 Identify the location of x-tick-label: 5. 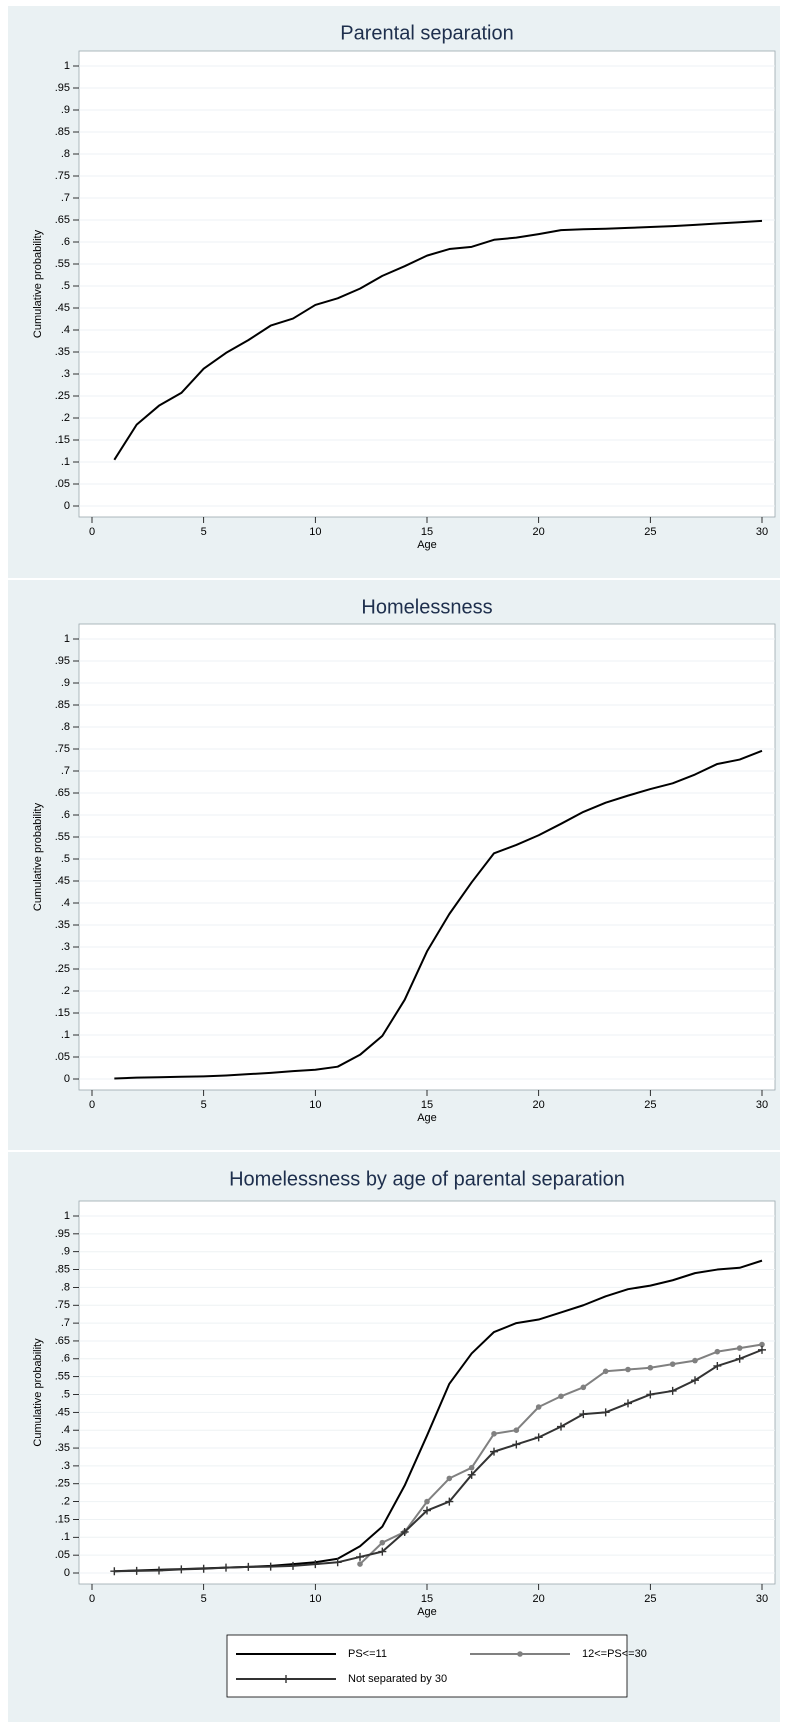
(204, 532).